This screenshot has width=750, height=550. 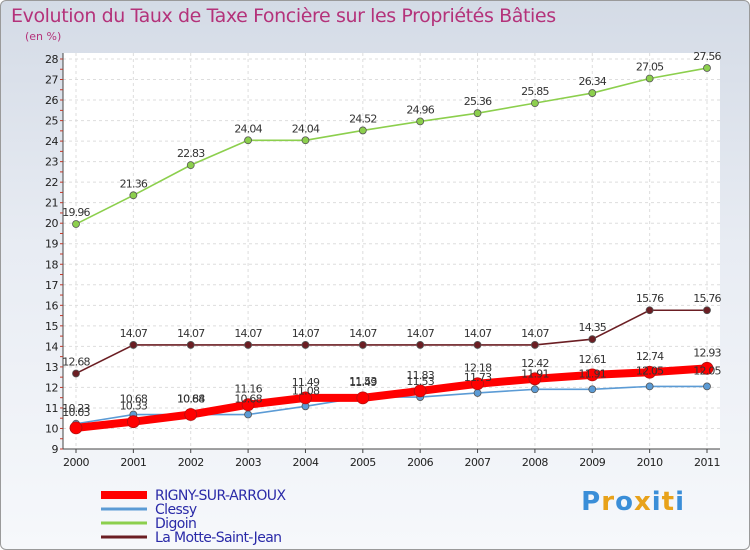 What do you see at coordinates (191, 399) in the screenshot?
I see `data-label: 10.84` at bounding box center [191, 399].